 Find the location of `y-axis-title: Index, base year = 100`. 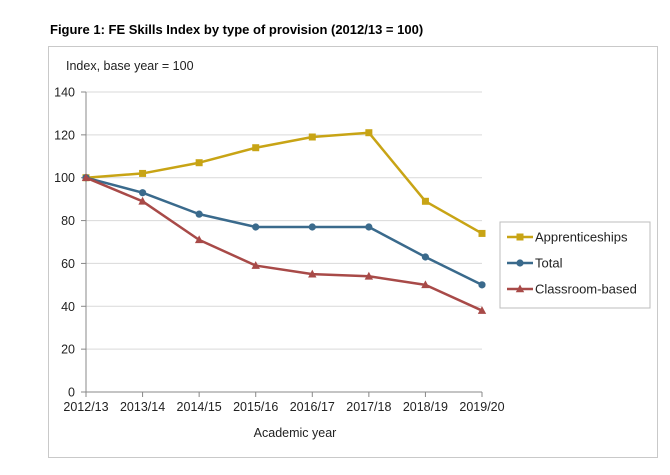

y-axis-title: Index, base year = 100 is located at coordinates (130, 66).